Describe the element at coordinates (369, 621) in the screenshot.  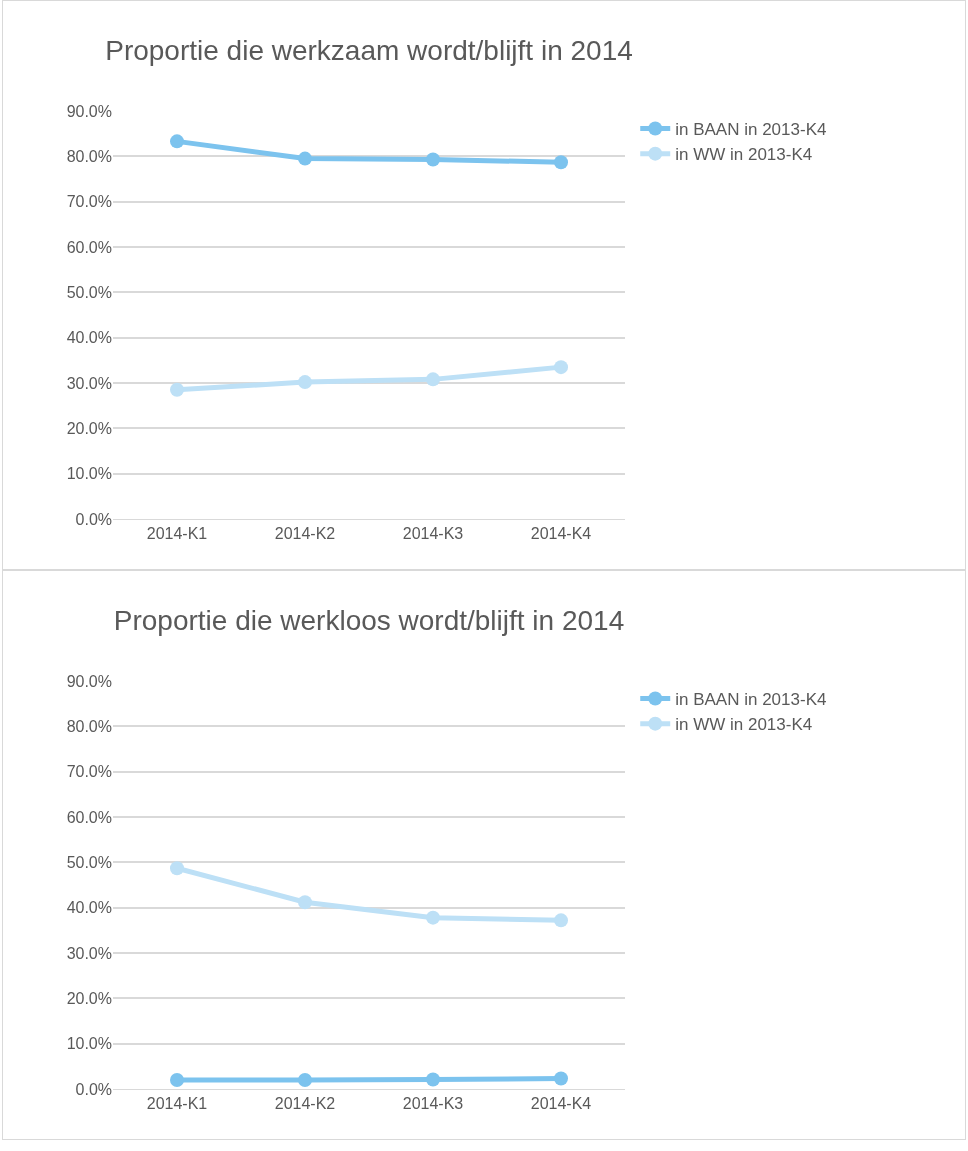
I see `chart-title: Proportie die werkloos wordt/blijft in 2014` at that location.